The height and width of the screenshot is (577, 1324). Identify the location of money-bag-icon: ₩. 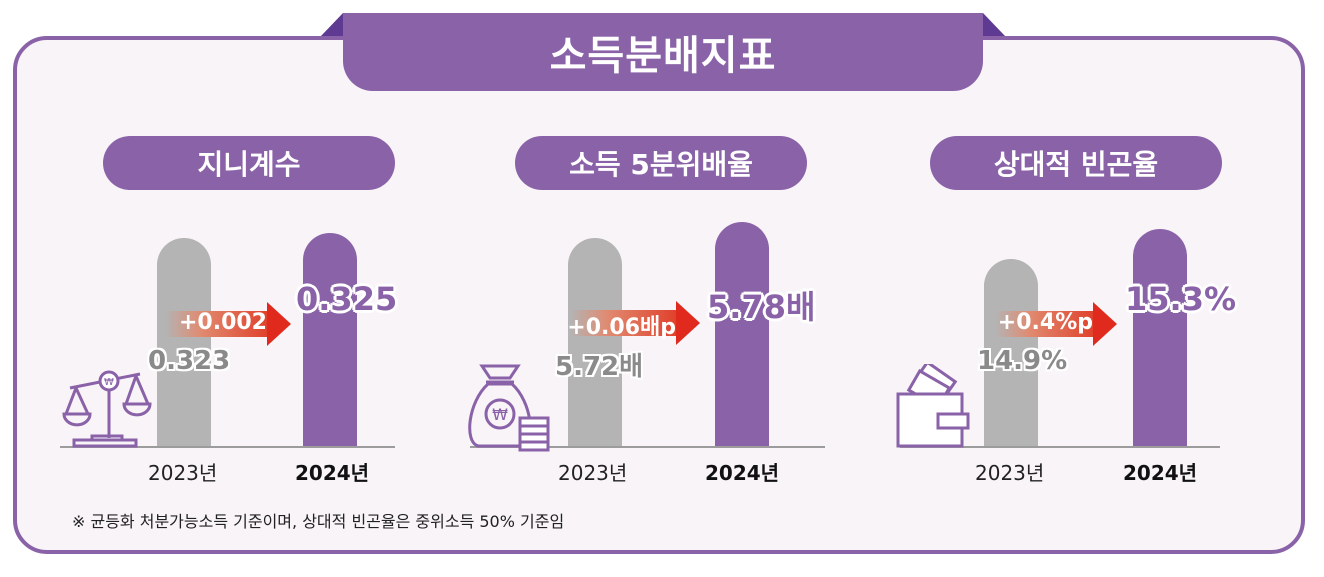
(509, 408).